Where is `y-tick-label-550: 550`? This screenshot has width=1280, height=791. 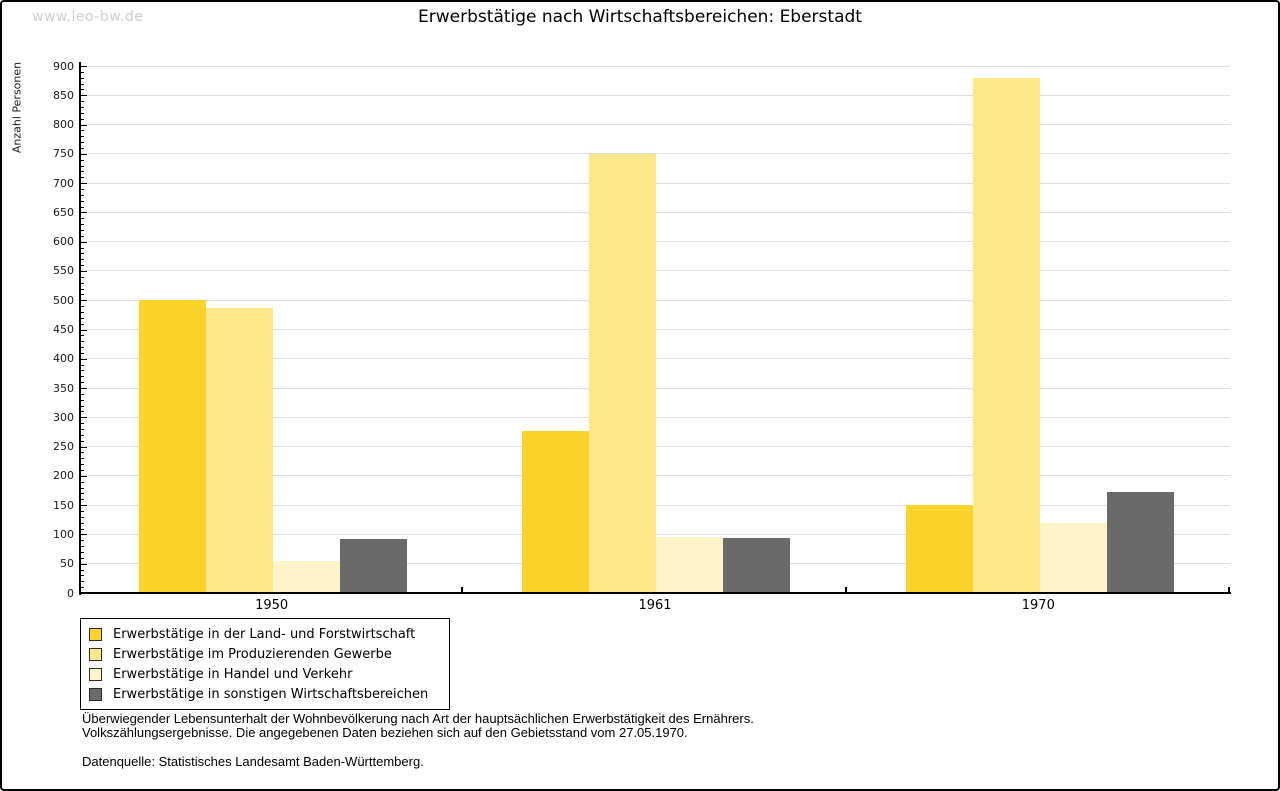 y-tick-label-550: 550 is located at coordinates (63, 271).